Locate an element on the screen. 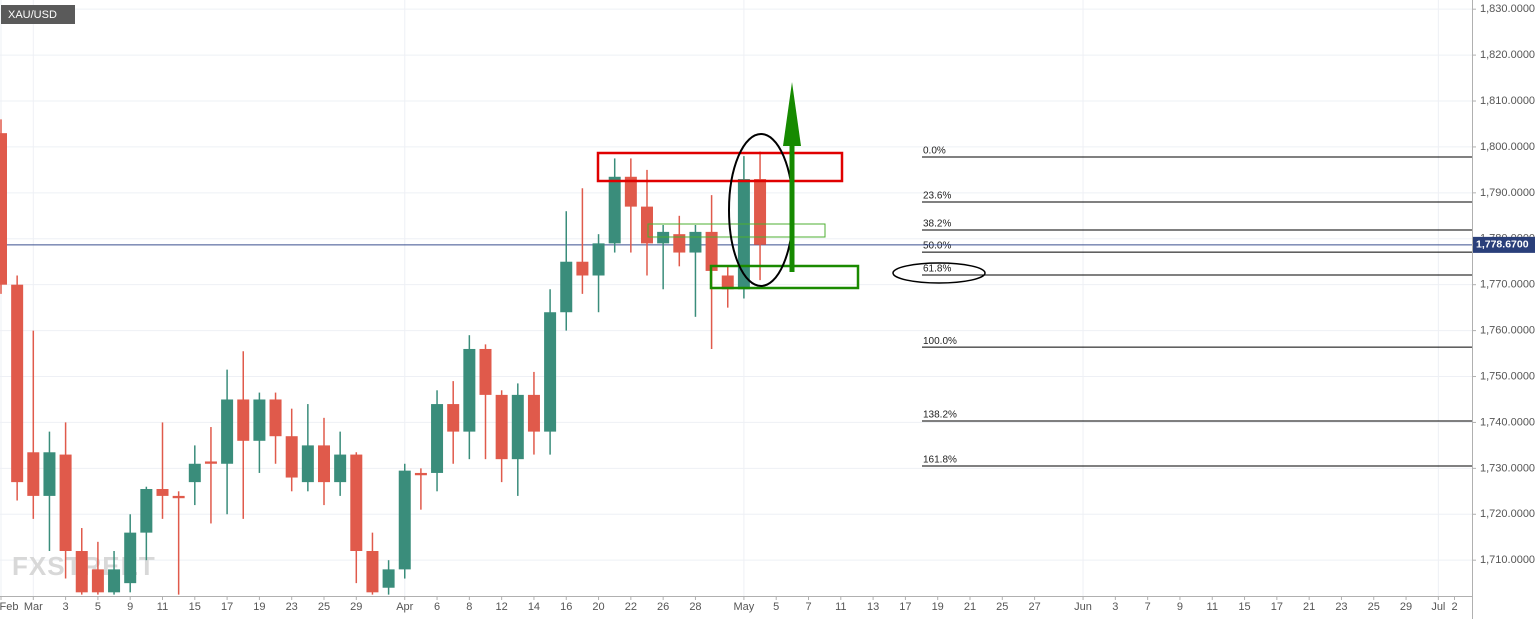 The width and height of the screenshot is (1536, 619). x-tick-label: 27 is located at coordinates (1034, 607).